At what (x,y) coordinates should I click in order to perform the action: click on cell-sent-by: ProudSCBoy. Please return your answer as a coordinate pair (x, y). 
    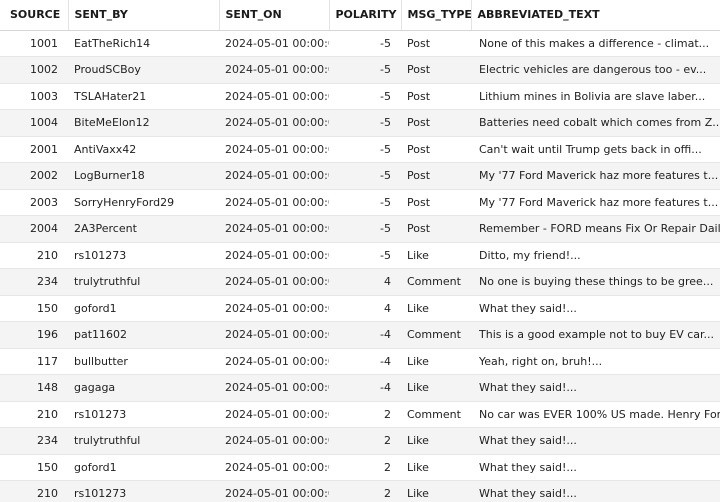
    Looking at the image, I should click on (143, 70).